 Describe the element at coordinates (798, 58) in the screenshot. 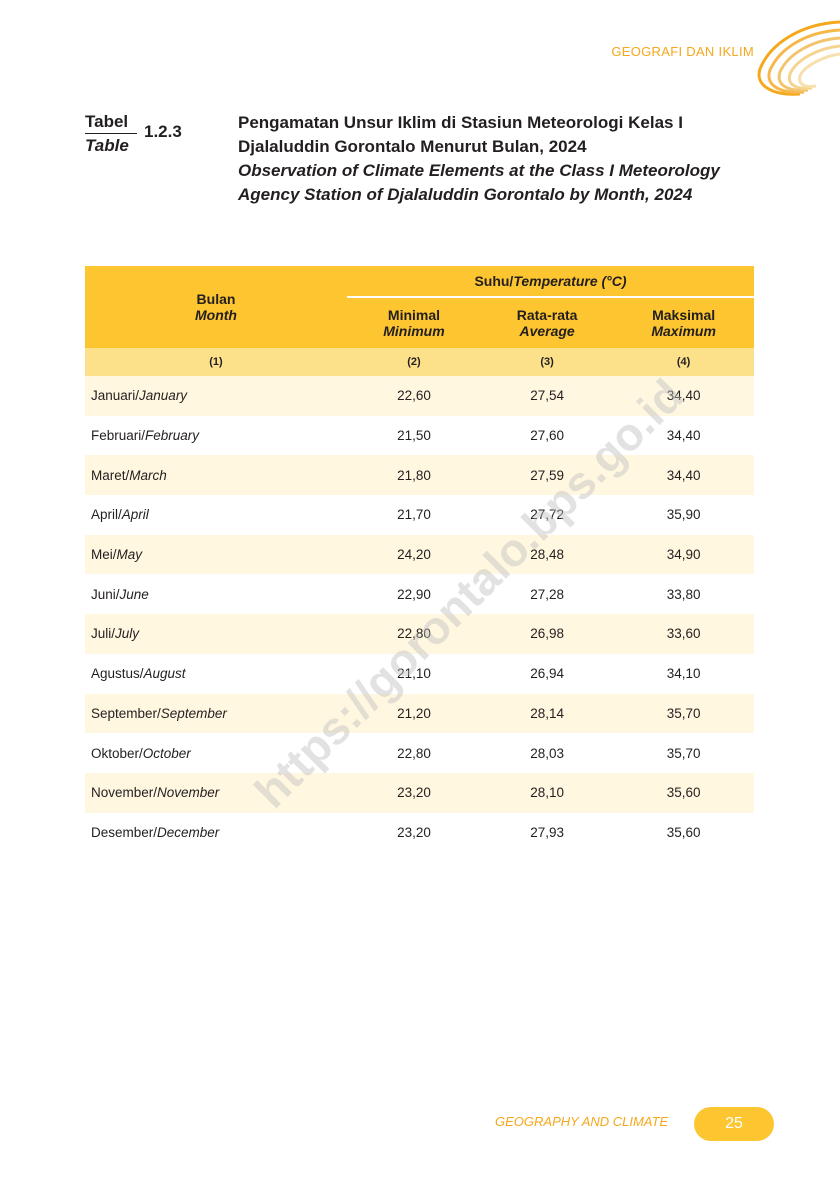

I see `decorative-swirl-icon` at that location.